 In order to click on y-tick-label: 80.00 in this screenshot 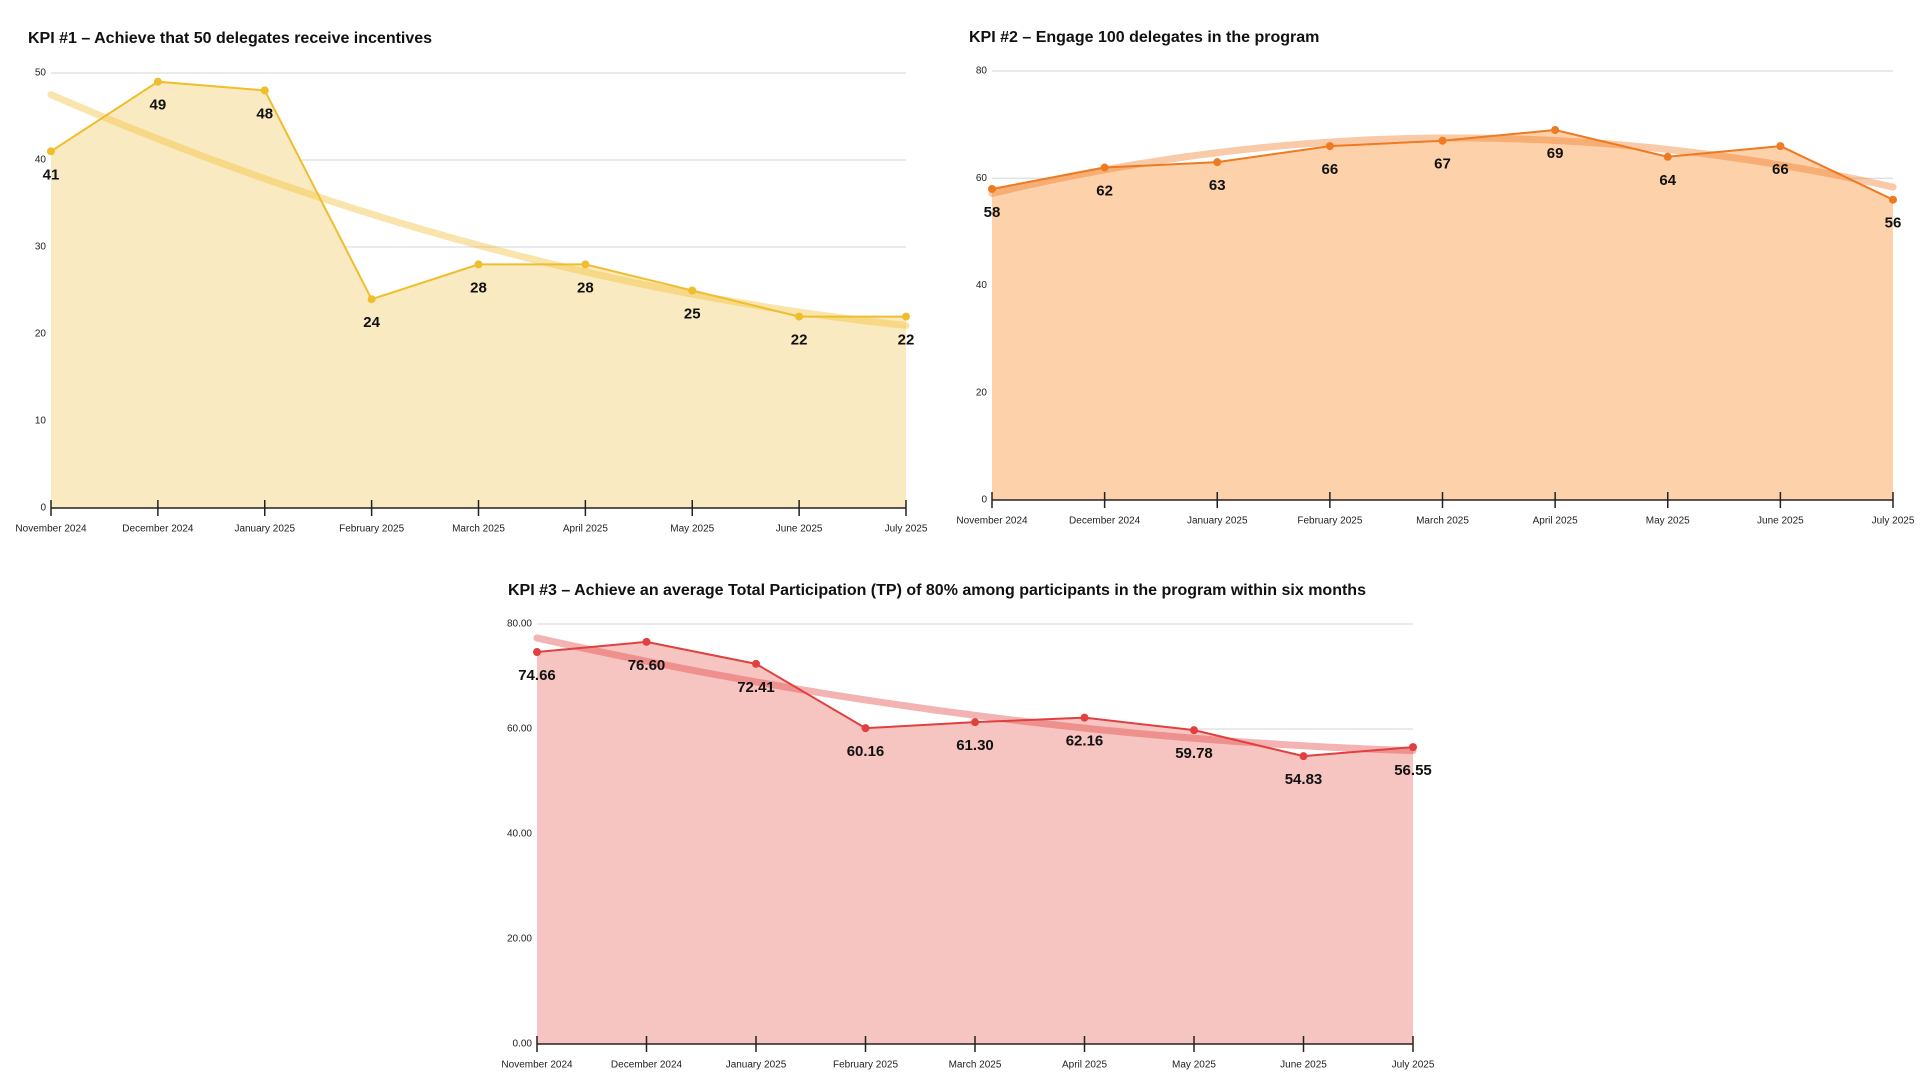, I will do `click(519, 624)`.